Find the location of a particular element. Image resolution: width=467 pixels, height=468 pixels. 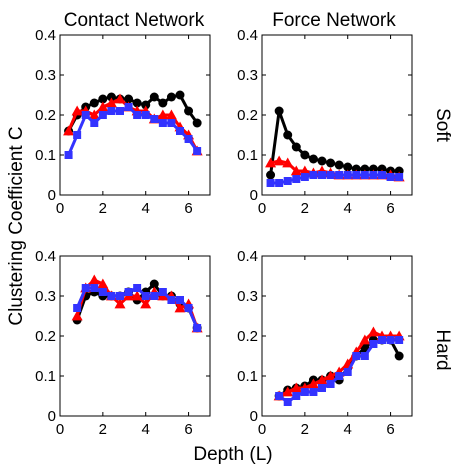

y-axis-label: Clustering Coefficient C is located at coordinates (16, 225).